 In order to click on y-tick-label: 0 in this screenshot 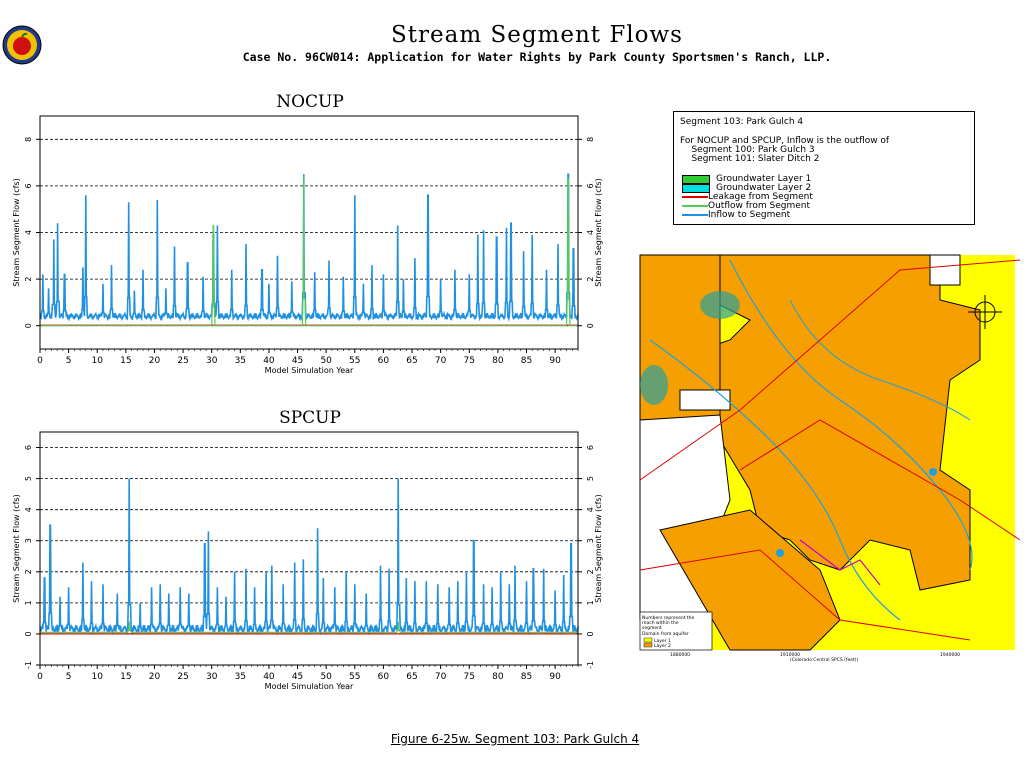, I will do `click(28, 325)`.